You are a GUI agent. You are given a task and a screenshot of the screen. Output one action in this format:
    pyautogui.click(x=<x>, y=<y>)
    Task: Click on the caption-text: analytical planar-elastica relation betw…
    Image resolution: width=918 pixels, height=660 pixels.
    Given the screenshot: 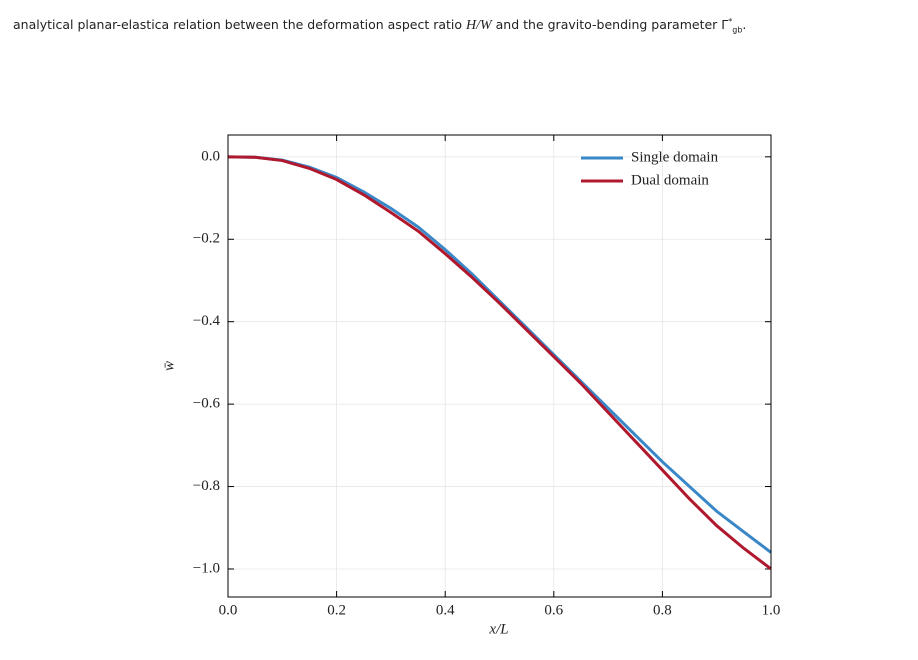 What is the action you would take?
    pyautogui.click(x=239, y=25)
    